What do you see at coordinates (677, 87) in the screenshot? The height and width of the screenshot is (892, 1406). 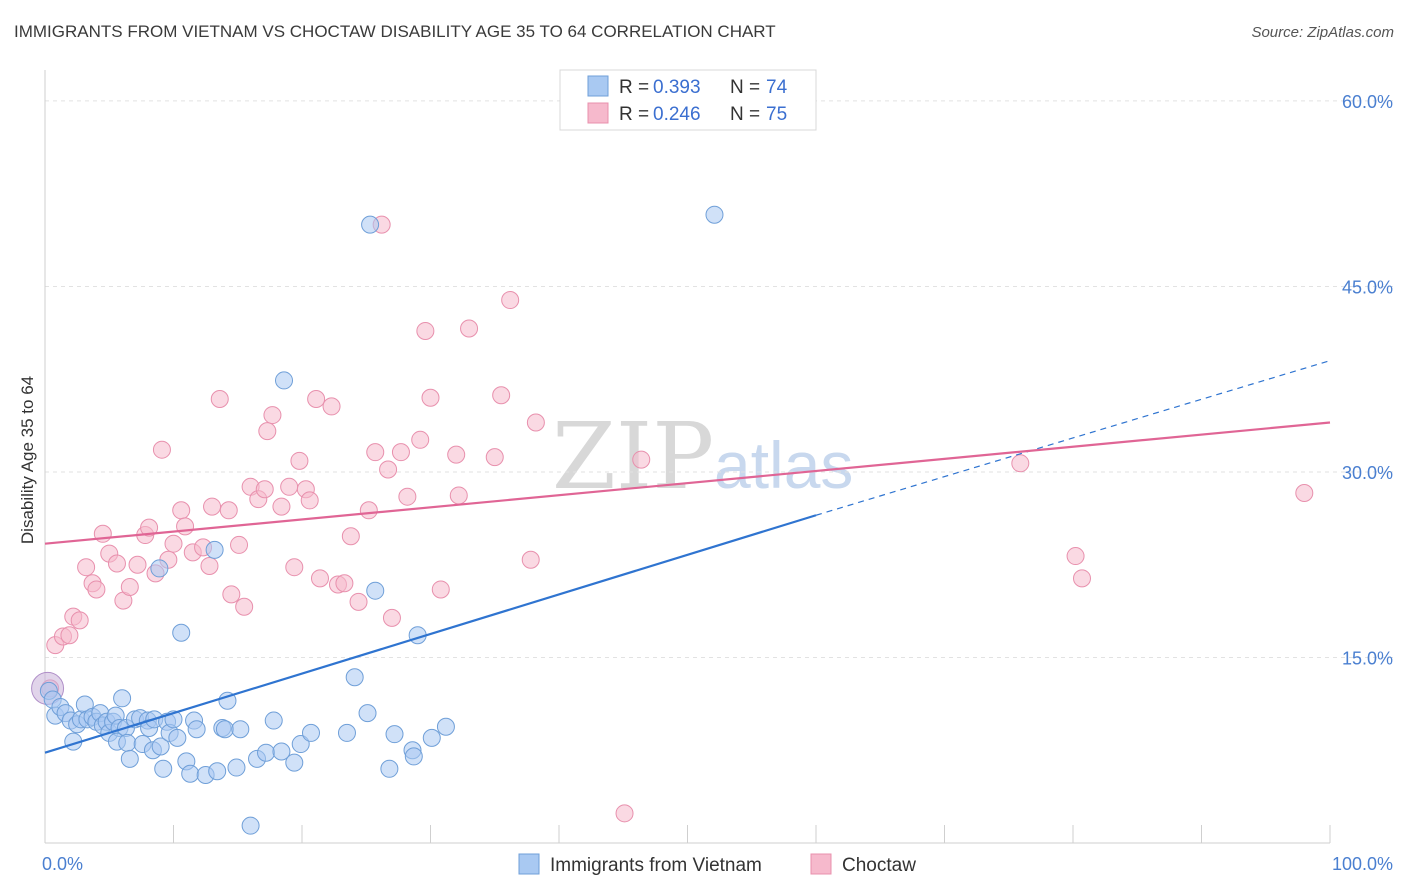 I see `legend-r-value-1: 0.393` at bounding box center [677, 87].